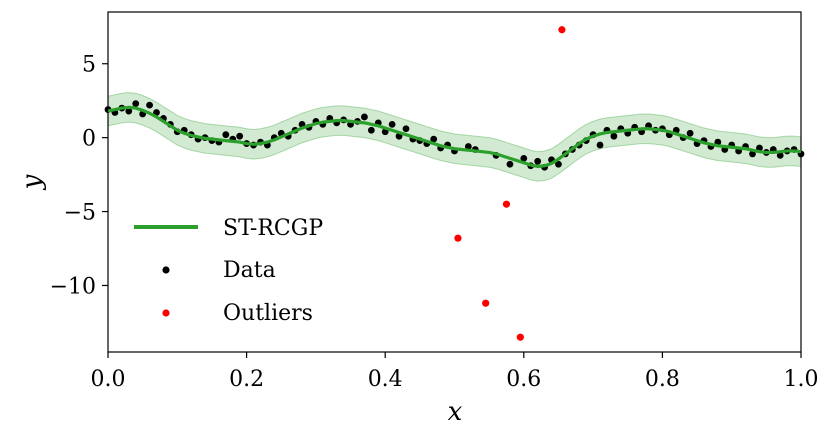 The width and height of the screenshot is (831, 439). I want to click on x-tick-label: 1.0, so click(801, 379).